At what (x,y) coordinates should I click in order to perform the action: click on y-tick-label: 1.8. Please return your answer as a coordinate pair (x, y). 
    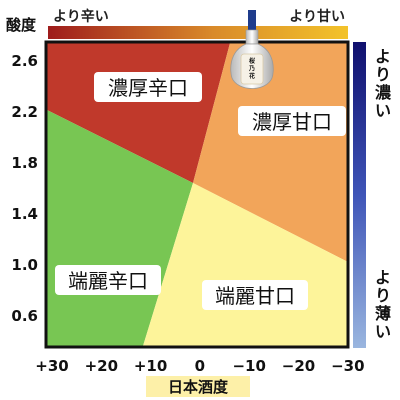
    Looking at the image, I should click on (24, 163).